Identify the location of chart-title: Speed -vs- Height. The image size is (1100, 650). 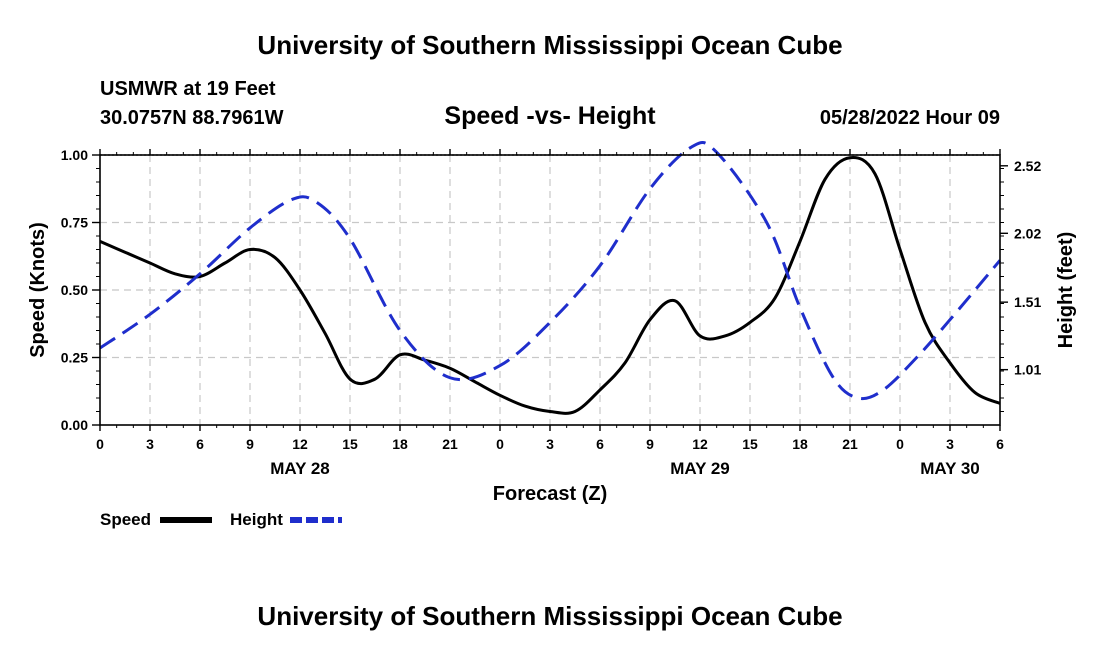
(550, 116).